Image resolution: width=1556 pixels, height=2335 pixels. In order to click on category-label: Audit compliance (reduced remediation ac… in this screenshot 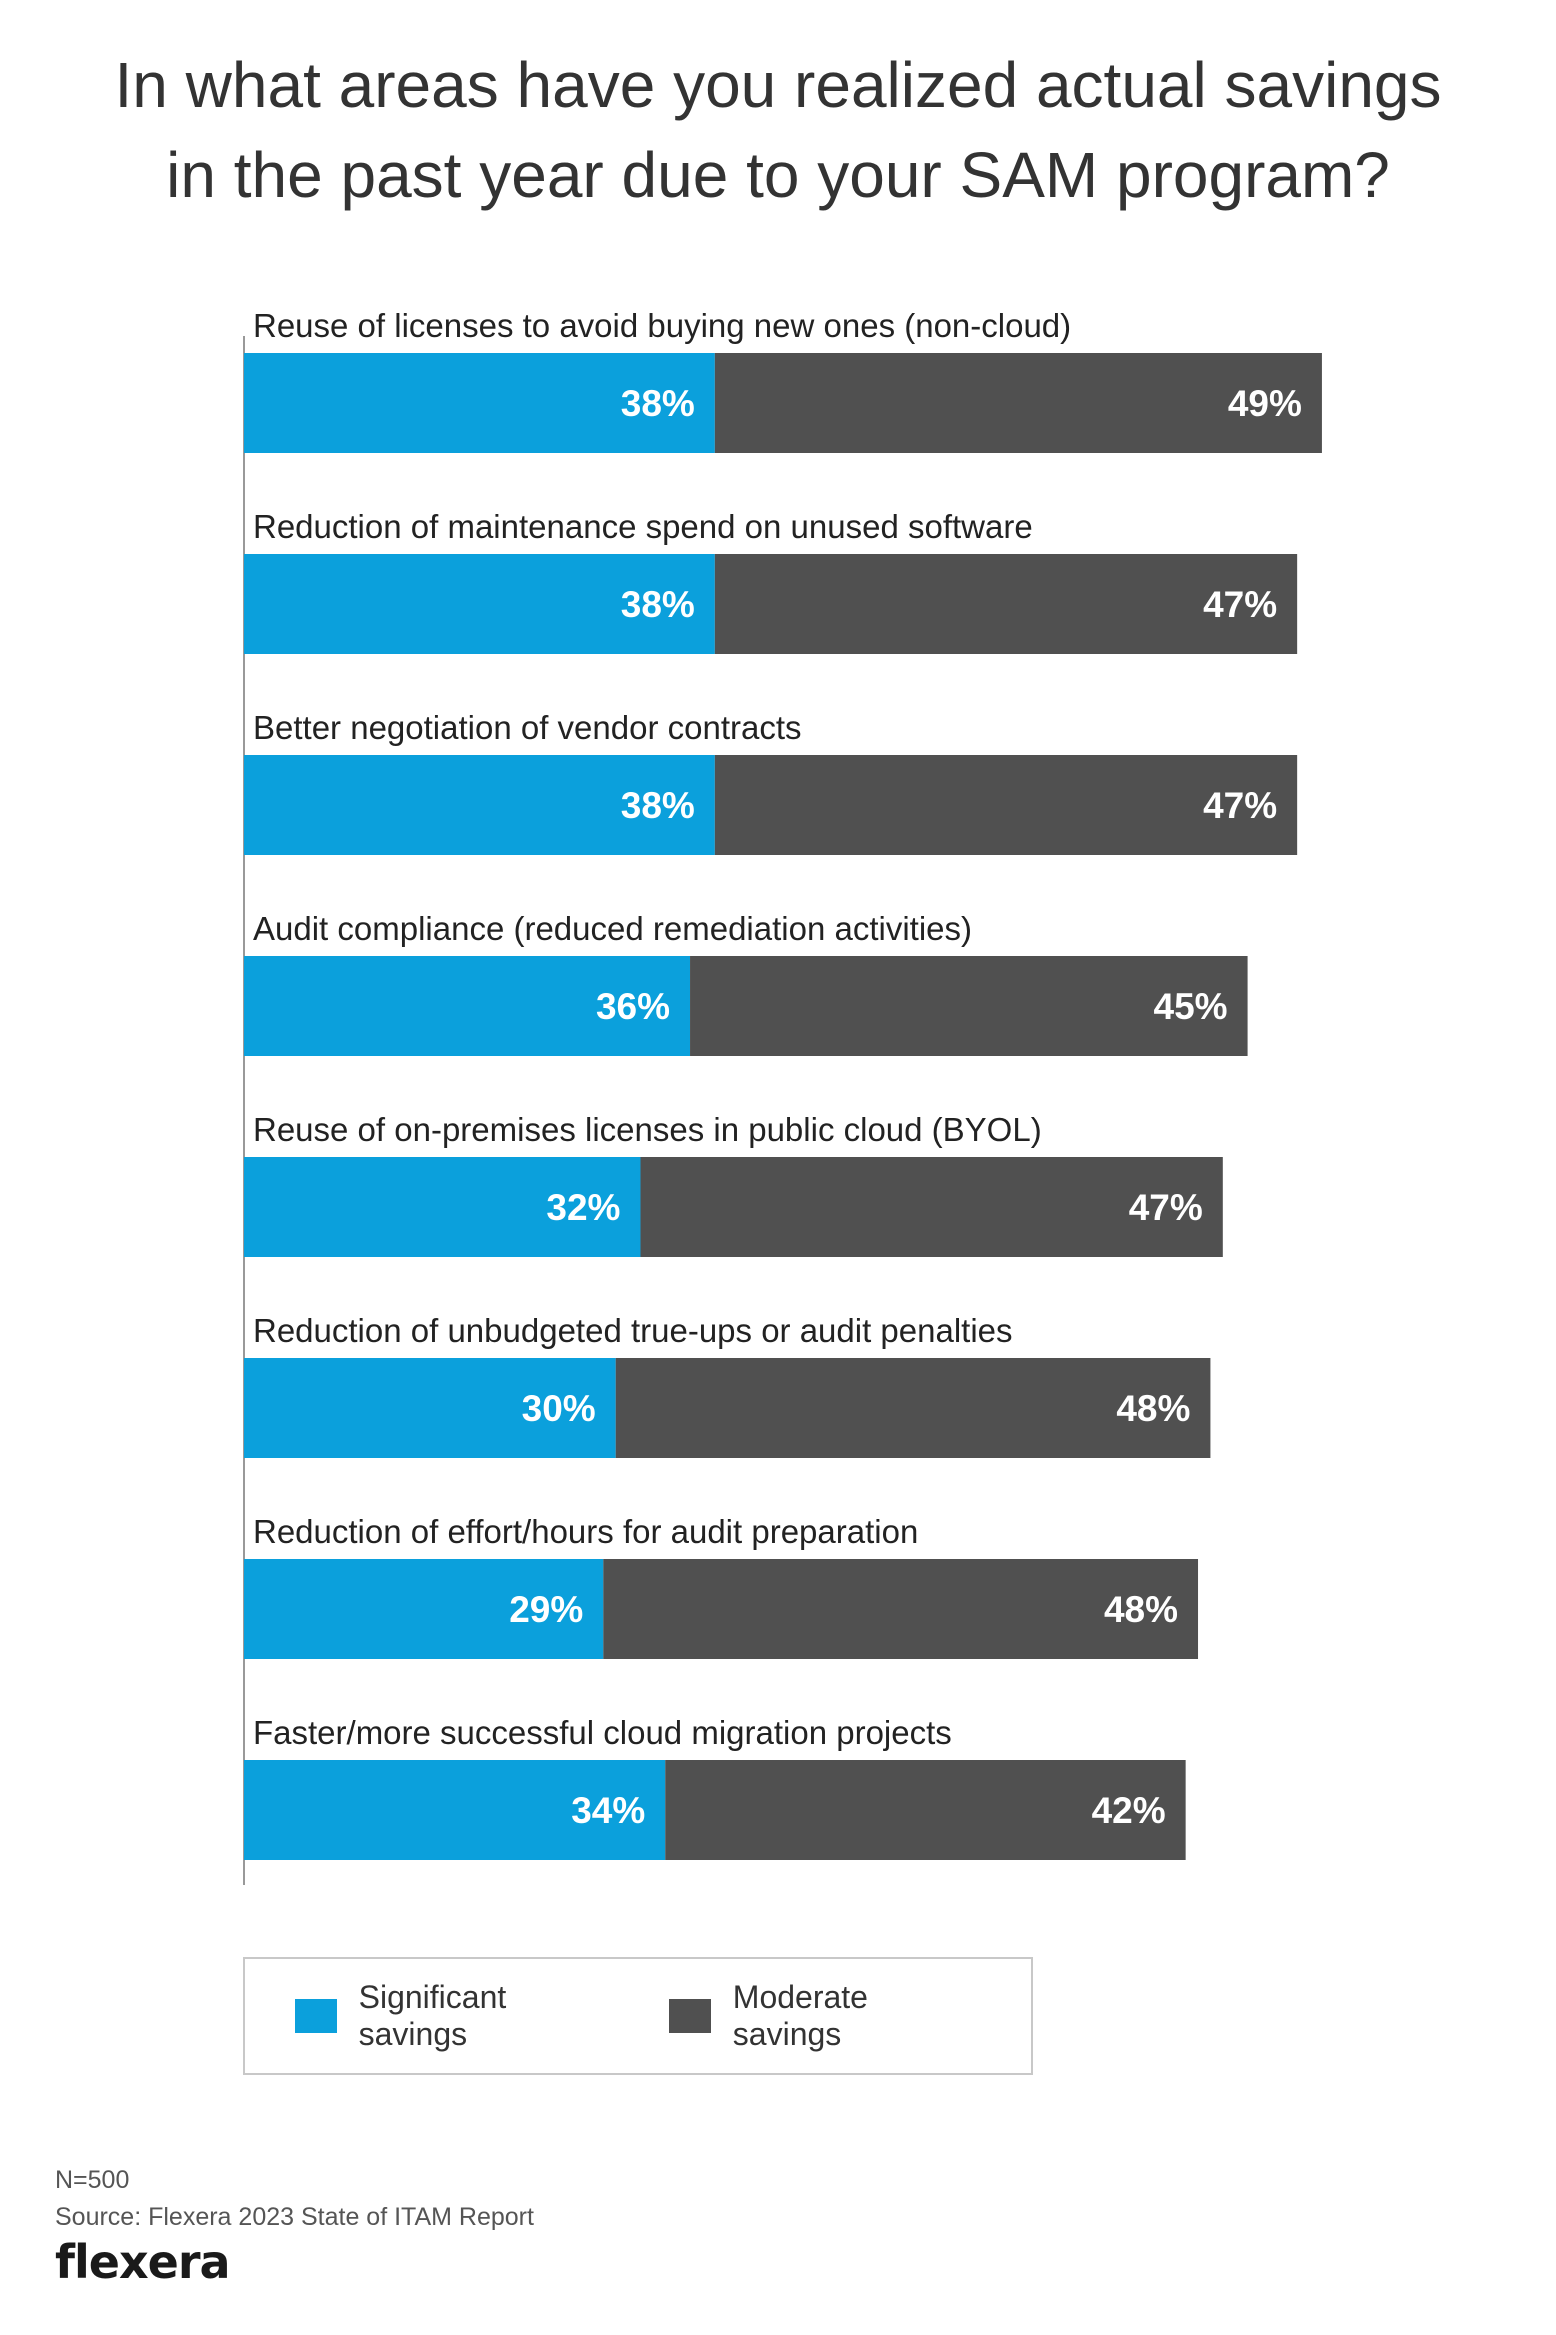, I will do `click(612, 928)`.